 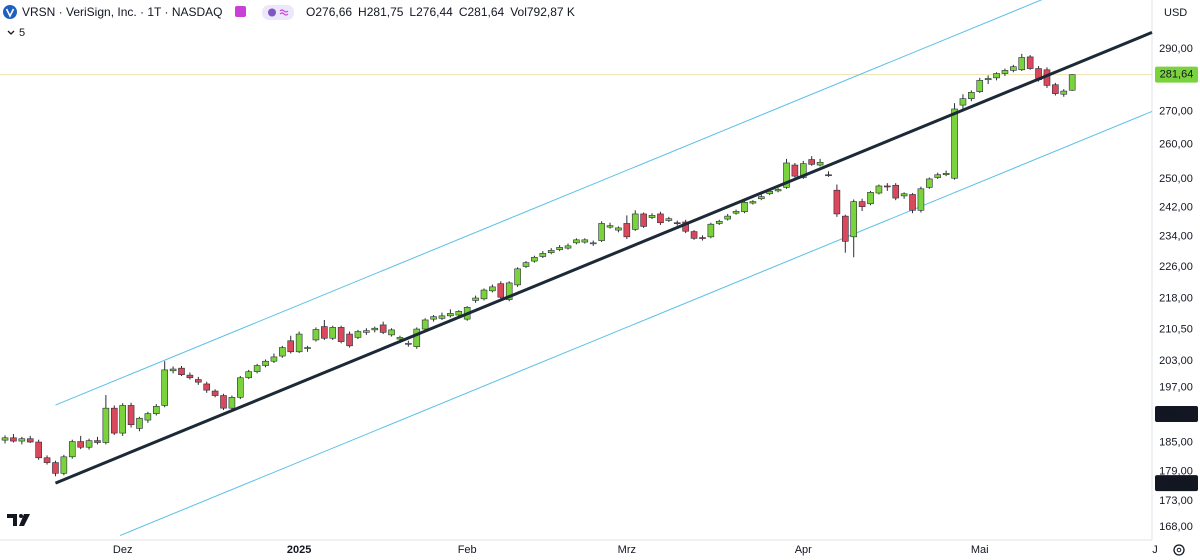 I want to click on x-tick-label: Dez, so click(x=123, y=550).